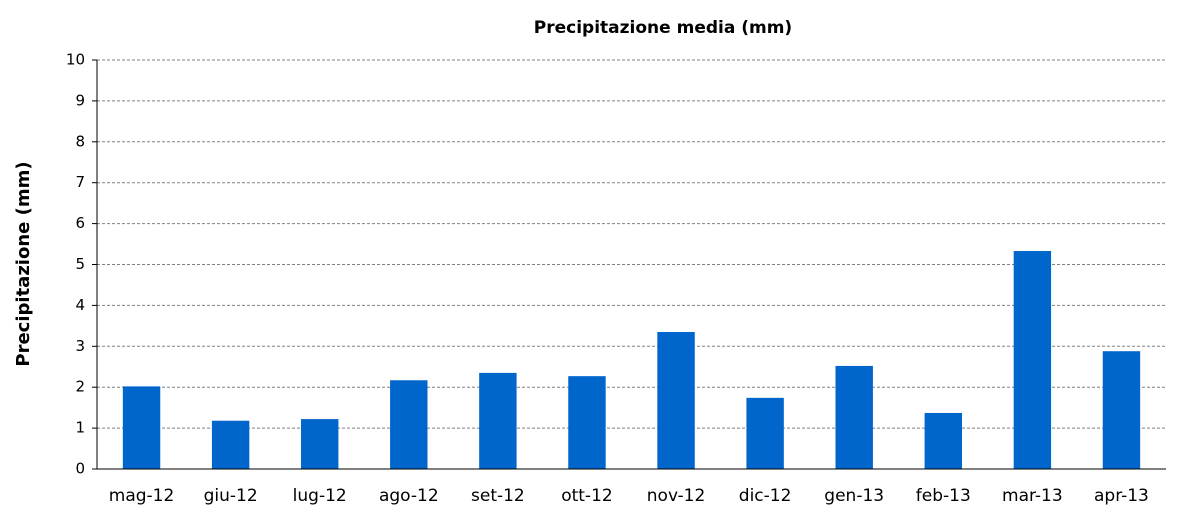 The image size is (1182, 512). I want to click on y-tick-label: 9, so click(80, 100).